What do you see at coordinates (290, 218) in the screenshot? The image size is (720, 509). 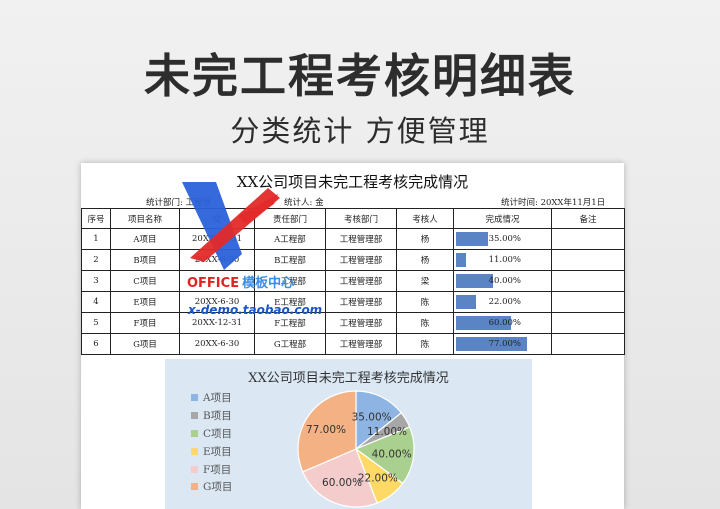 I see `header-cell: 责任部门` at bounding box center [290, 218].